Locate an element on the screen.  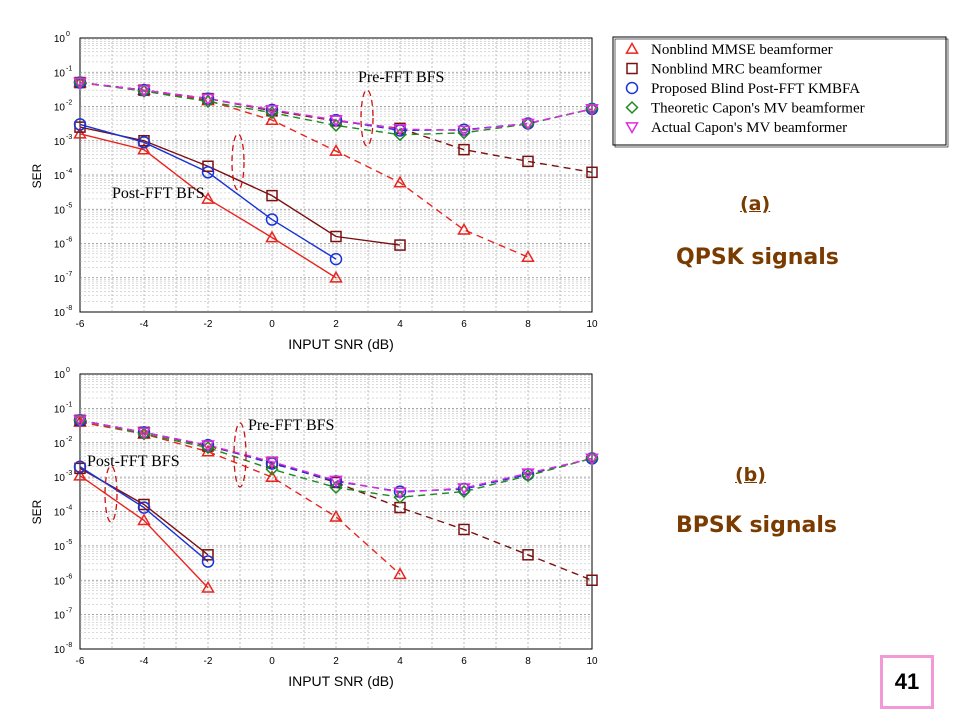
panel-a-label: (a) is located at coordinates (755, 204).